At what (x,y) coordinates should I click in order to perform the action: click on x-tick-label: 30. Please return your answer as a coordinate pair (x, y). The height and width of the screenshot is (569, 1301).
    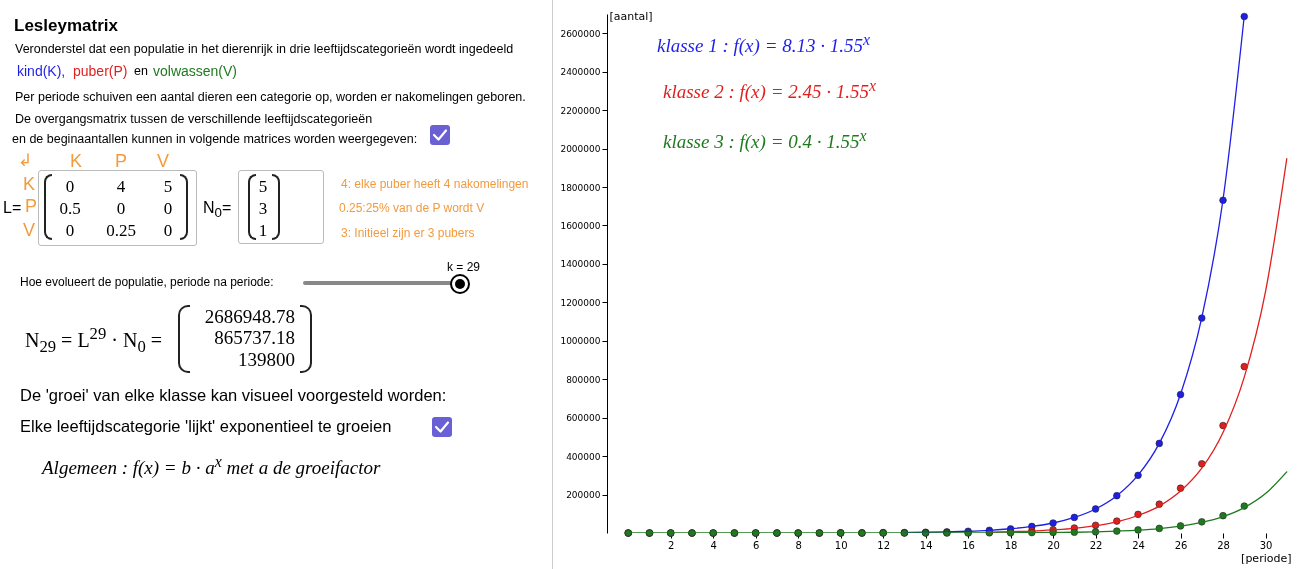
    Looking at the image, I should click on (1266, 545).